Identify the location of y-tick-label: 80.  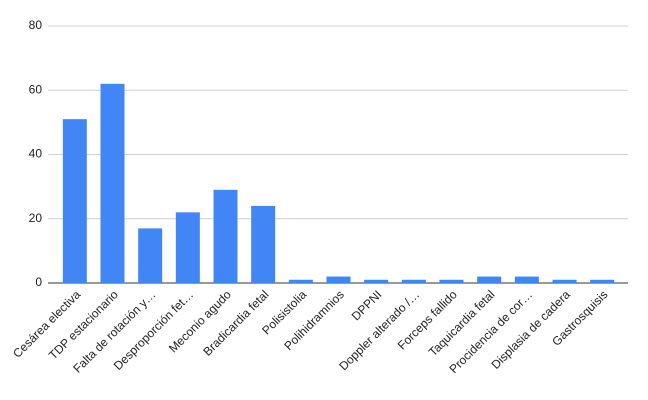
(36, 25).